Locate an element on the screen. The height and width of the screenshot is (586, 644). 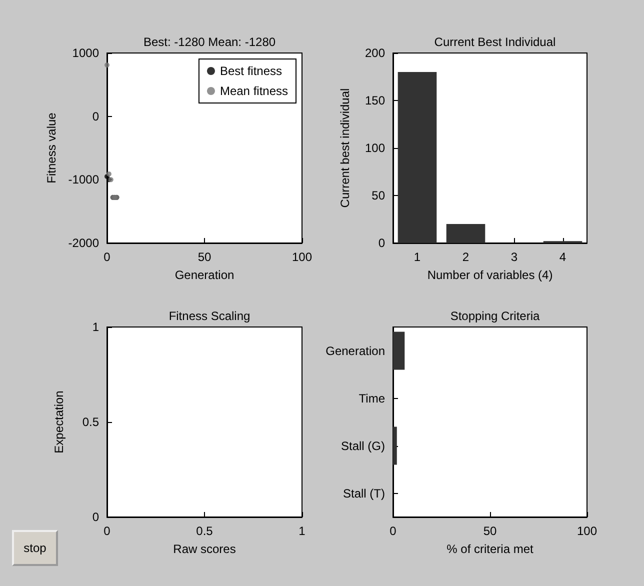
y-tick-label: 100 is located at coordinates (375, 148).